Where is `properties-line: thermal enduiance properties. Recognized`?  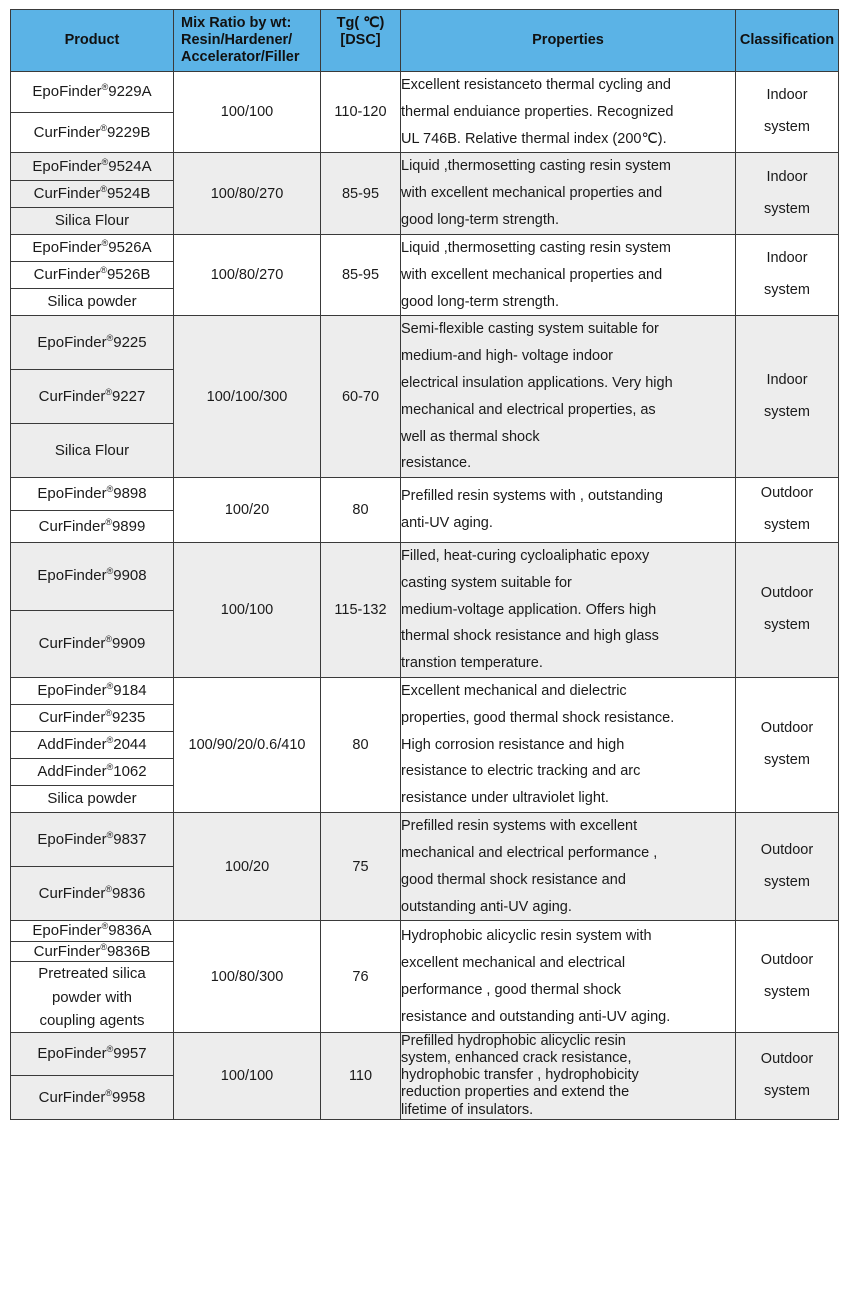
properties-line: thermal enduiance properties. Recognized is located at coordinates (537, 111).